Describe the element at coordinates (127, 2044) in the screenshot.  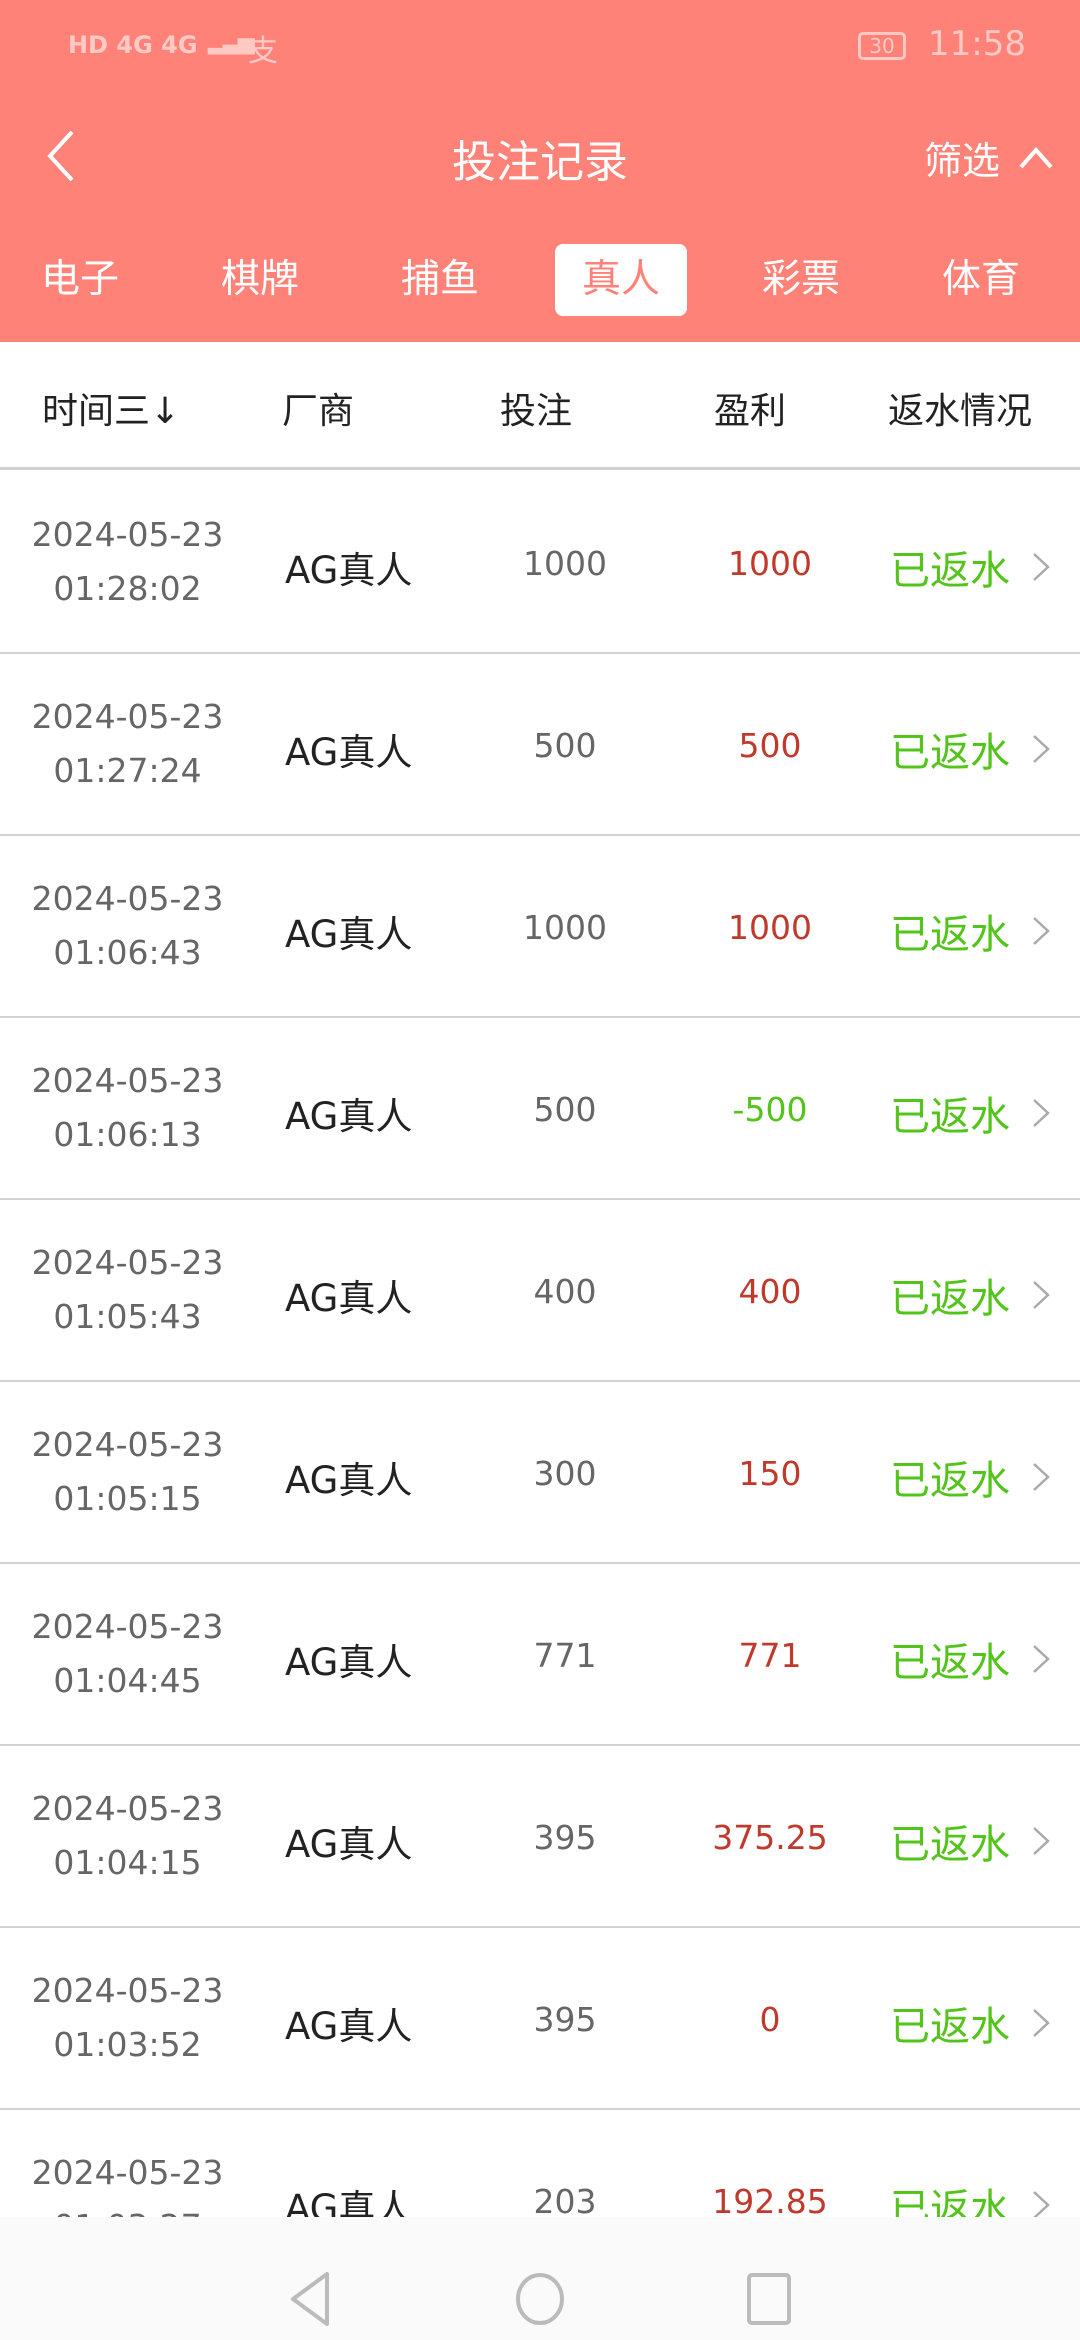
I see `bet-time: 01:03:52` at that location.